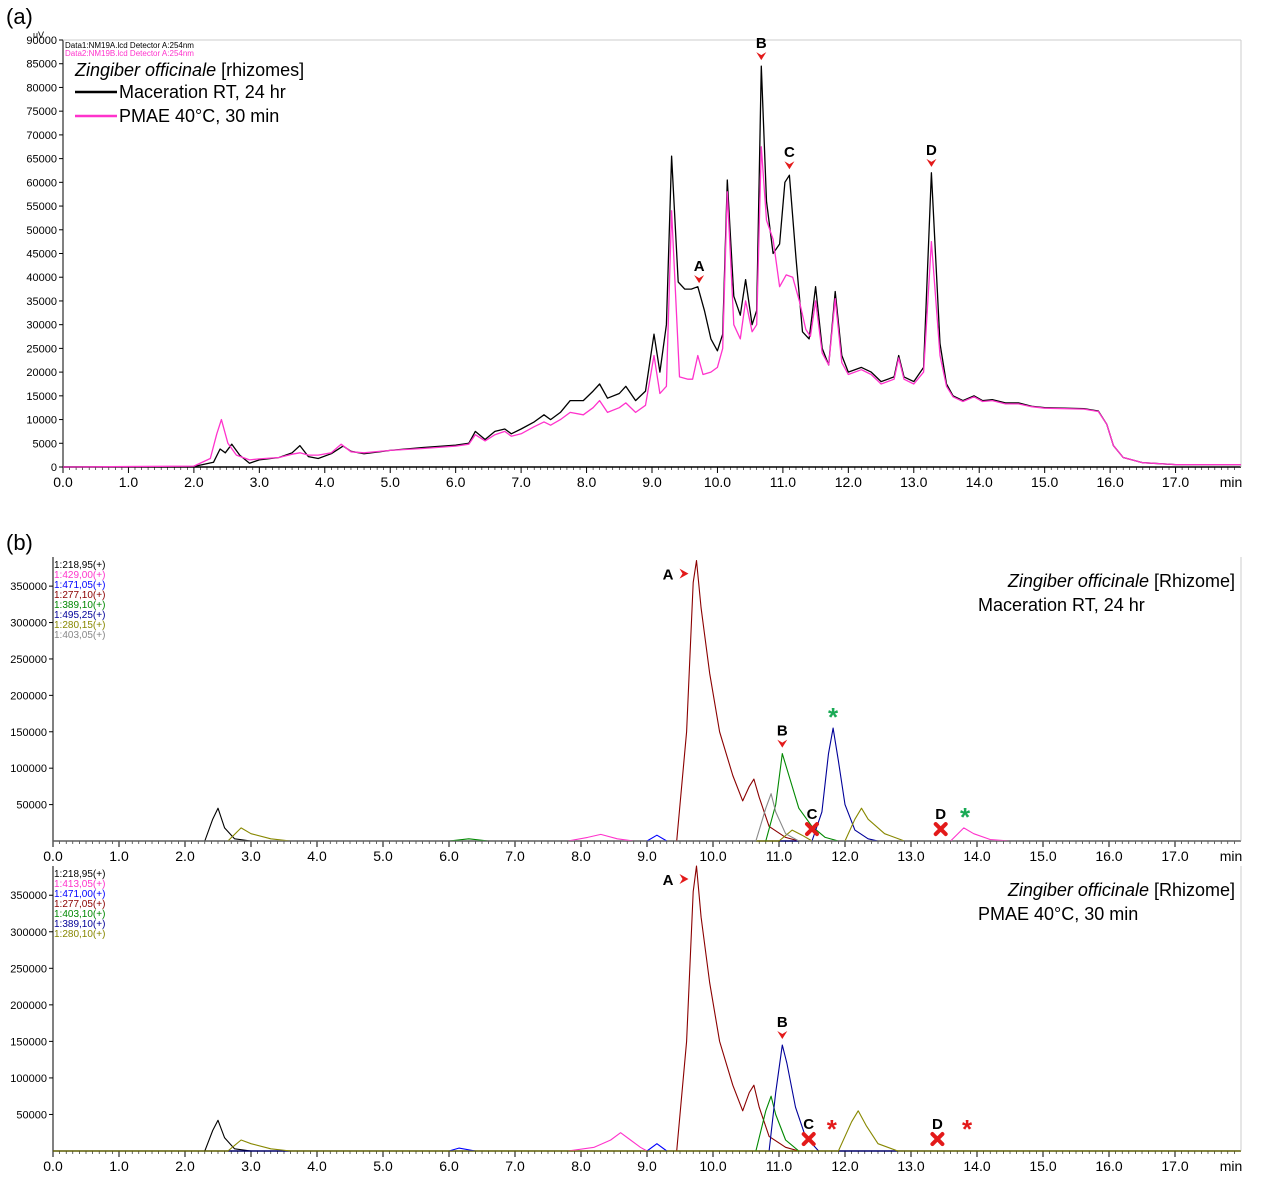  What do you see at coordinates (79, 874) in the screenshot?
I see `legend-entry: 1:218,95(+)` at bounding box center [79, 874].